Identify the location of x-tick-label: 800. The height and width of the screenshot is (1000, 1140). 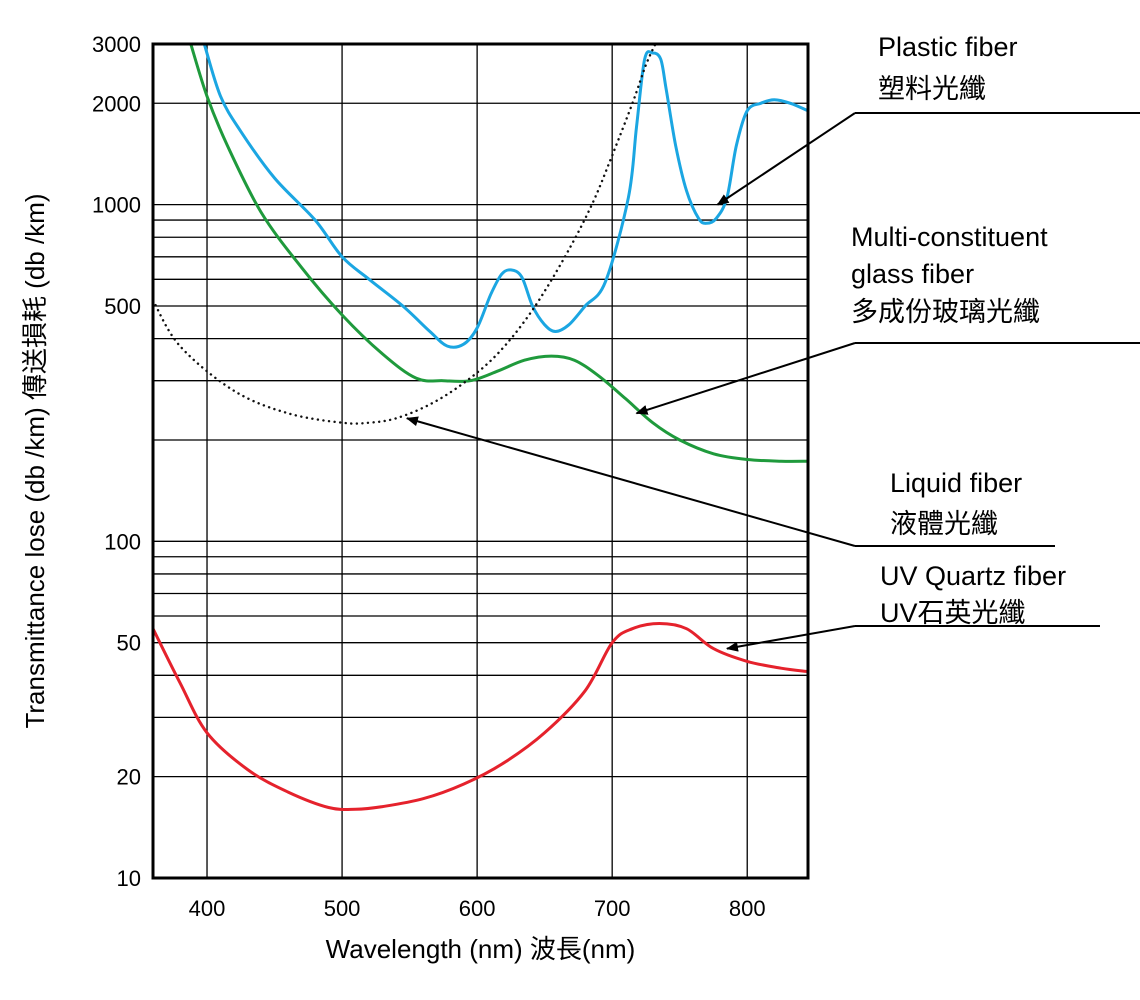
(747, 908).